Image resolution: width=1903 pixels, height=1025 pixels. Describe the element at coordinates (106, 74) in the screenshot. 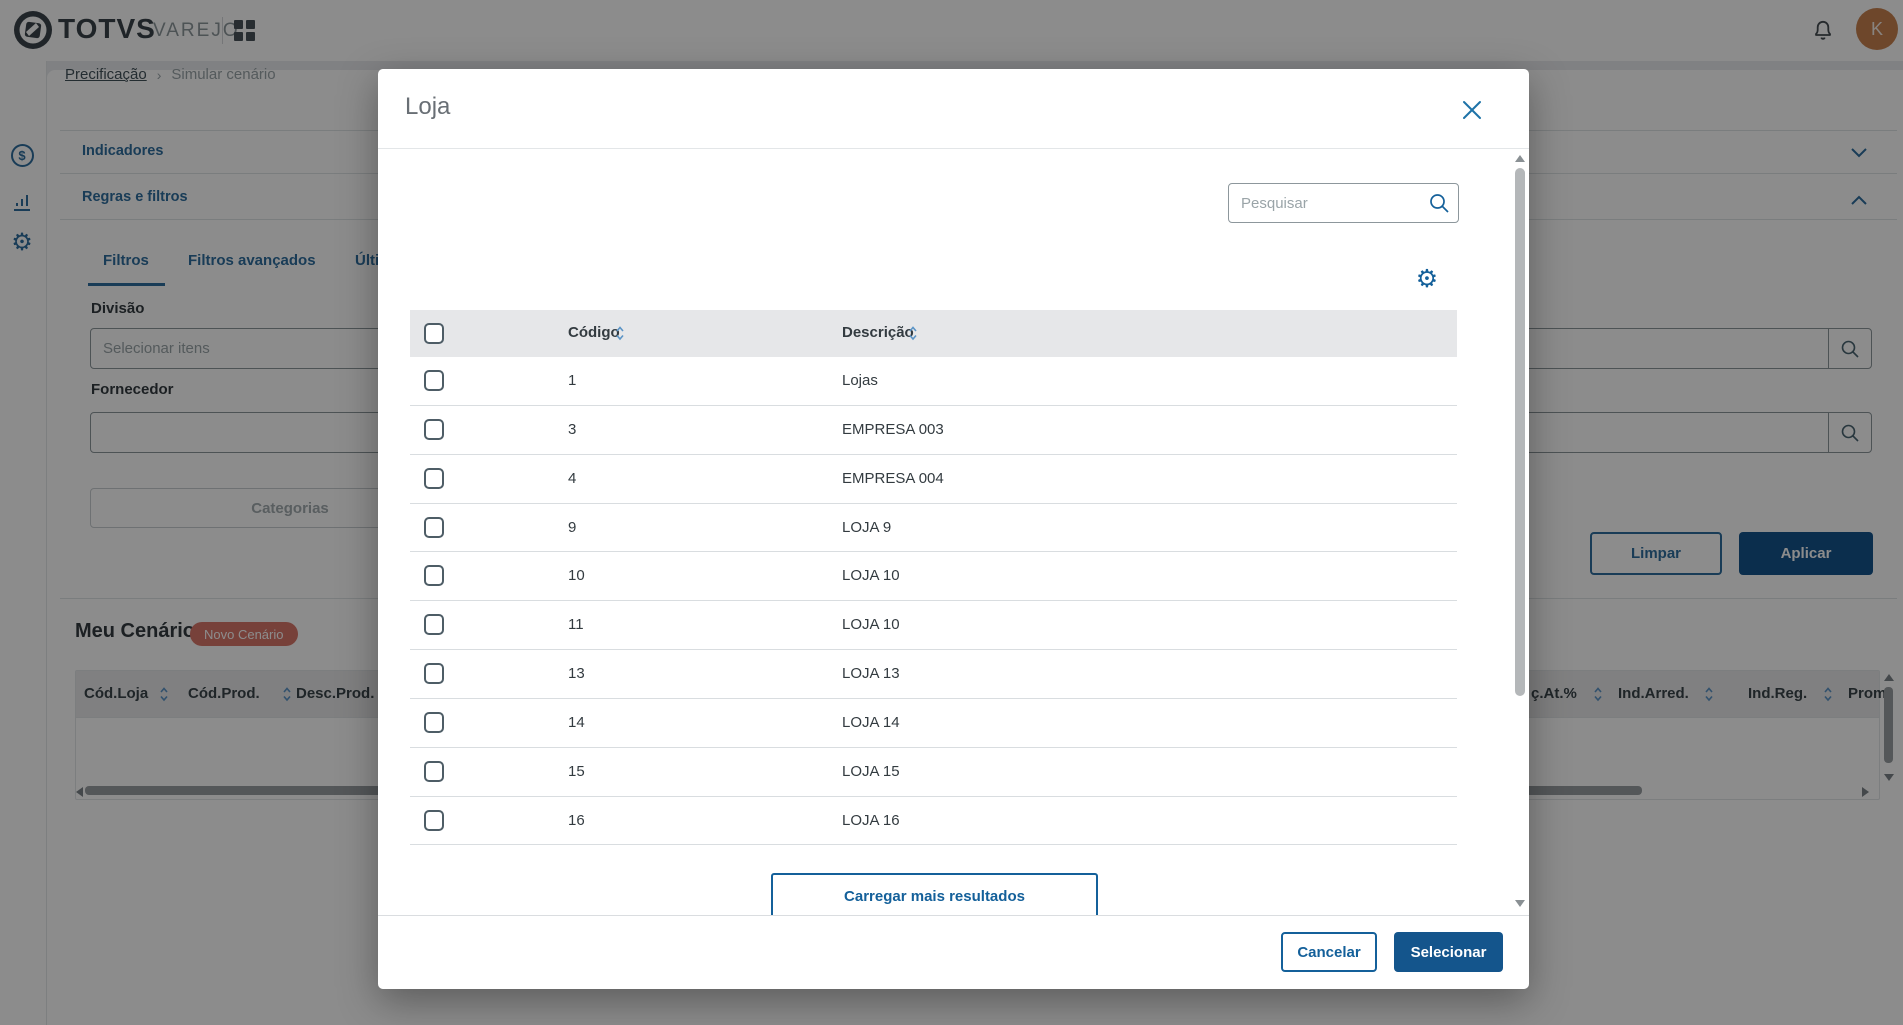

I see `breadcrumb-link: Precificação` at that location.